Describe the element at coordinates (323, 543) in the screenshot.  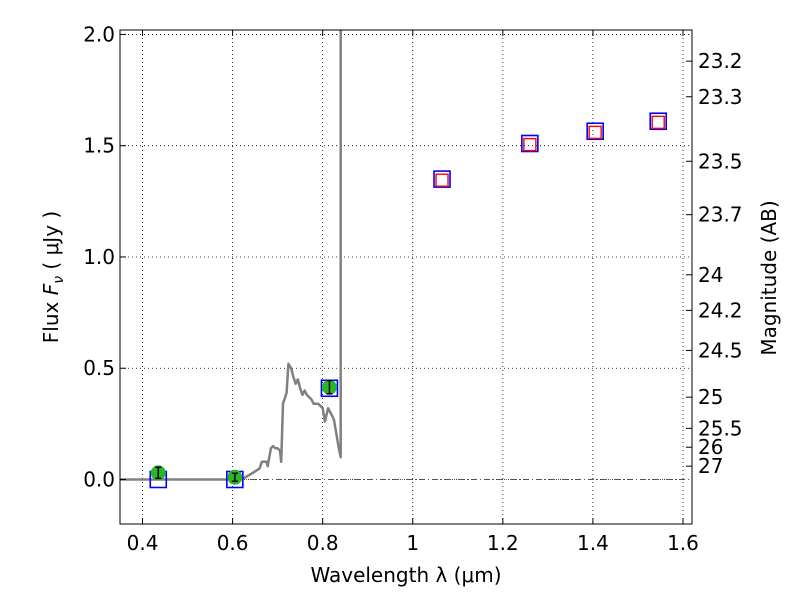
I see `x-tick-label: 0.8` at that location.